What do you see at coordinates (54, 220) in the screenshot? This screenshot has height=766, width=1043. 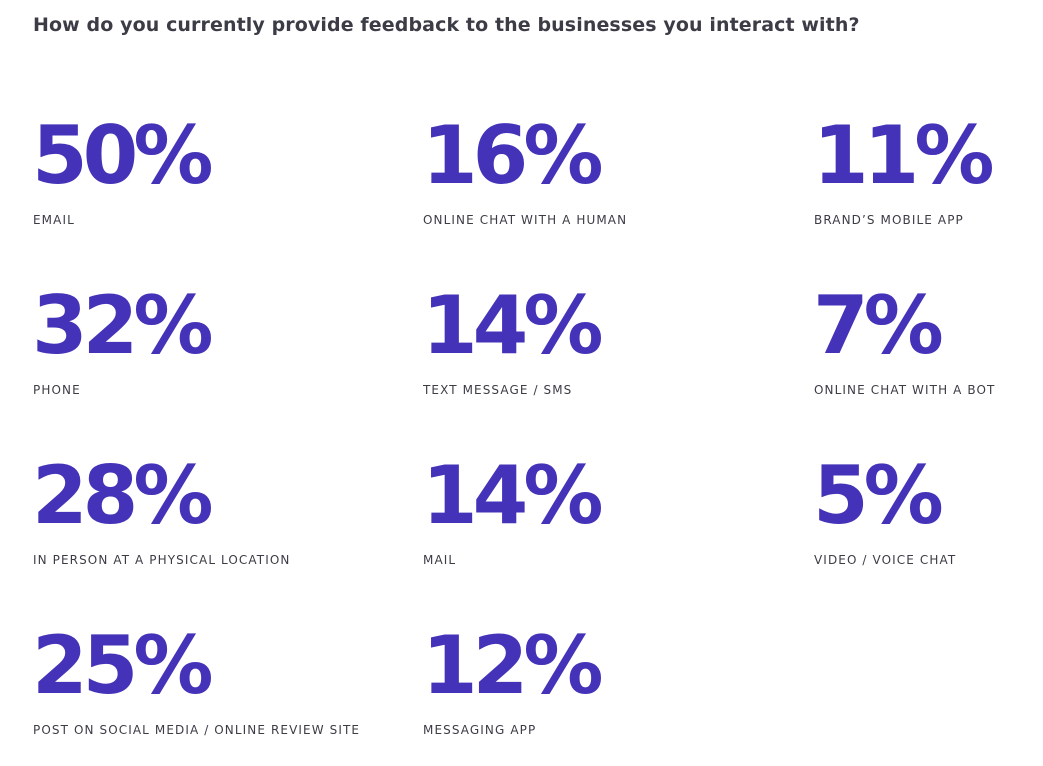 I see `stat-label: EMAIL` at bounding box center [54, 220].